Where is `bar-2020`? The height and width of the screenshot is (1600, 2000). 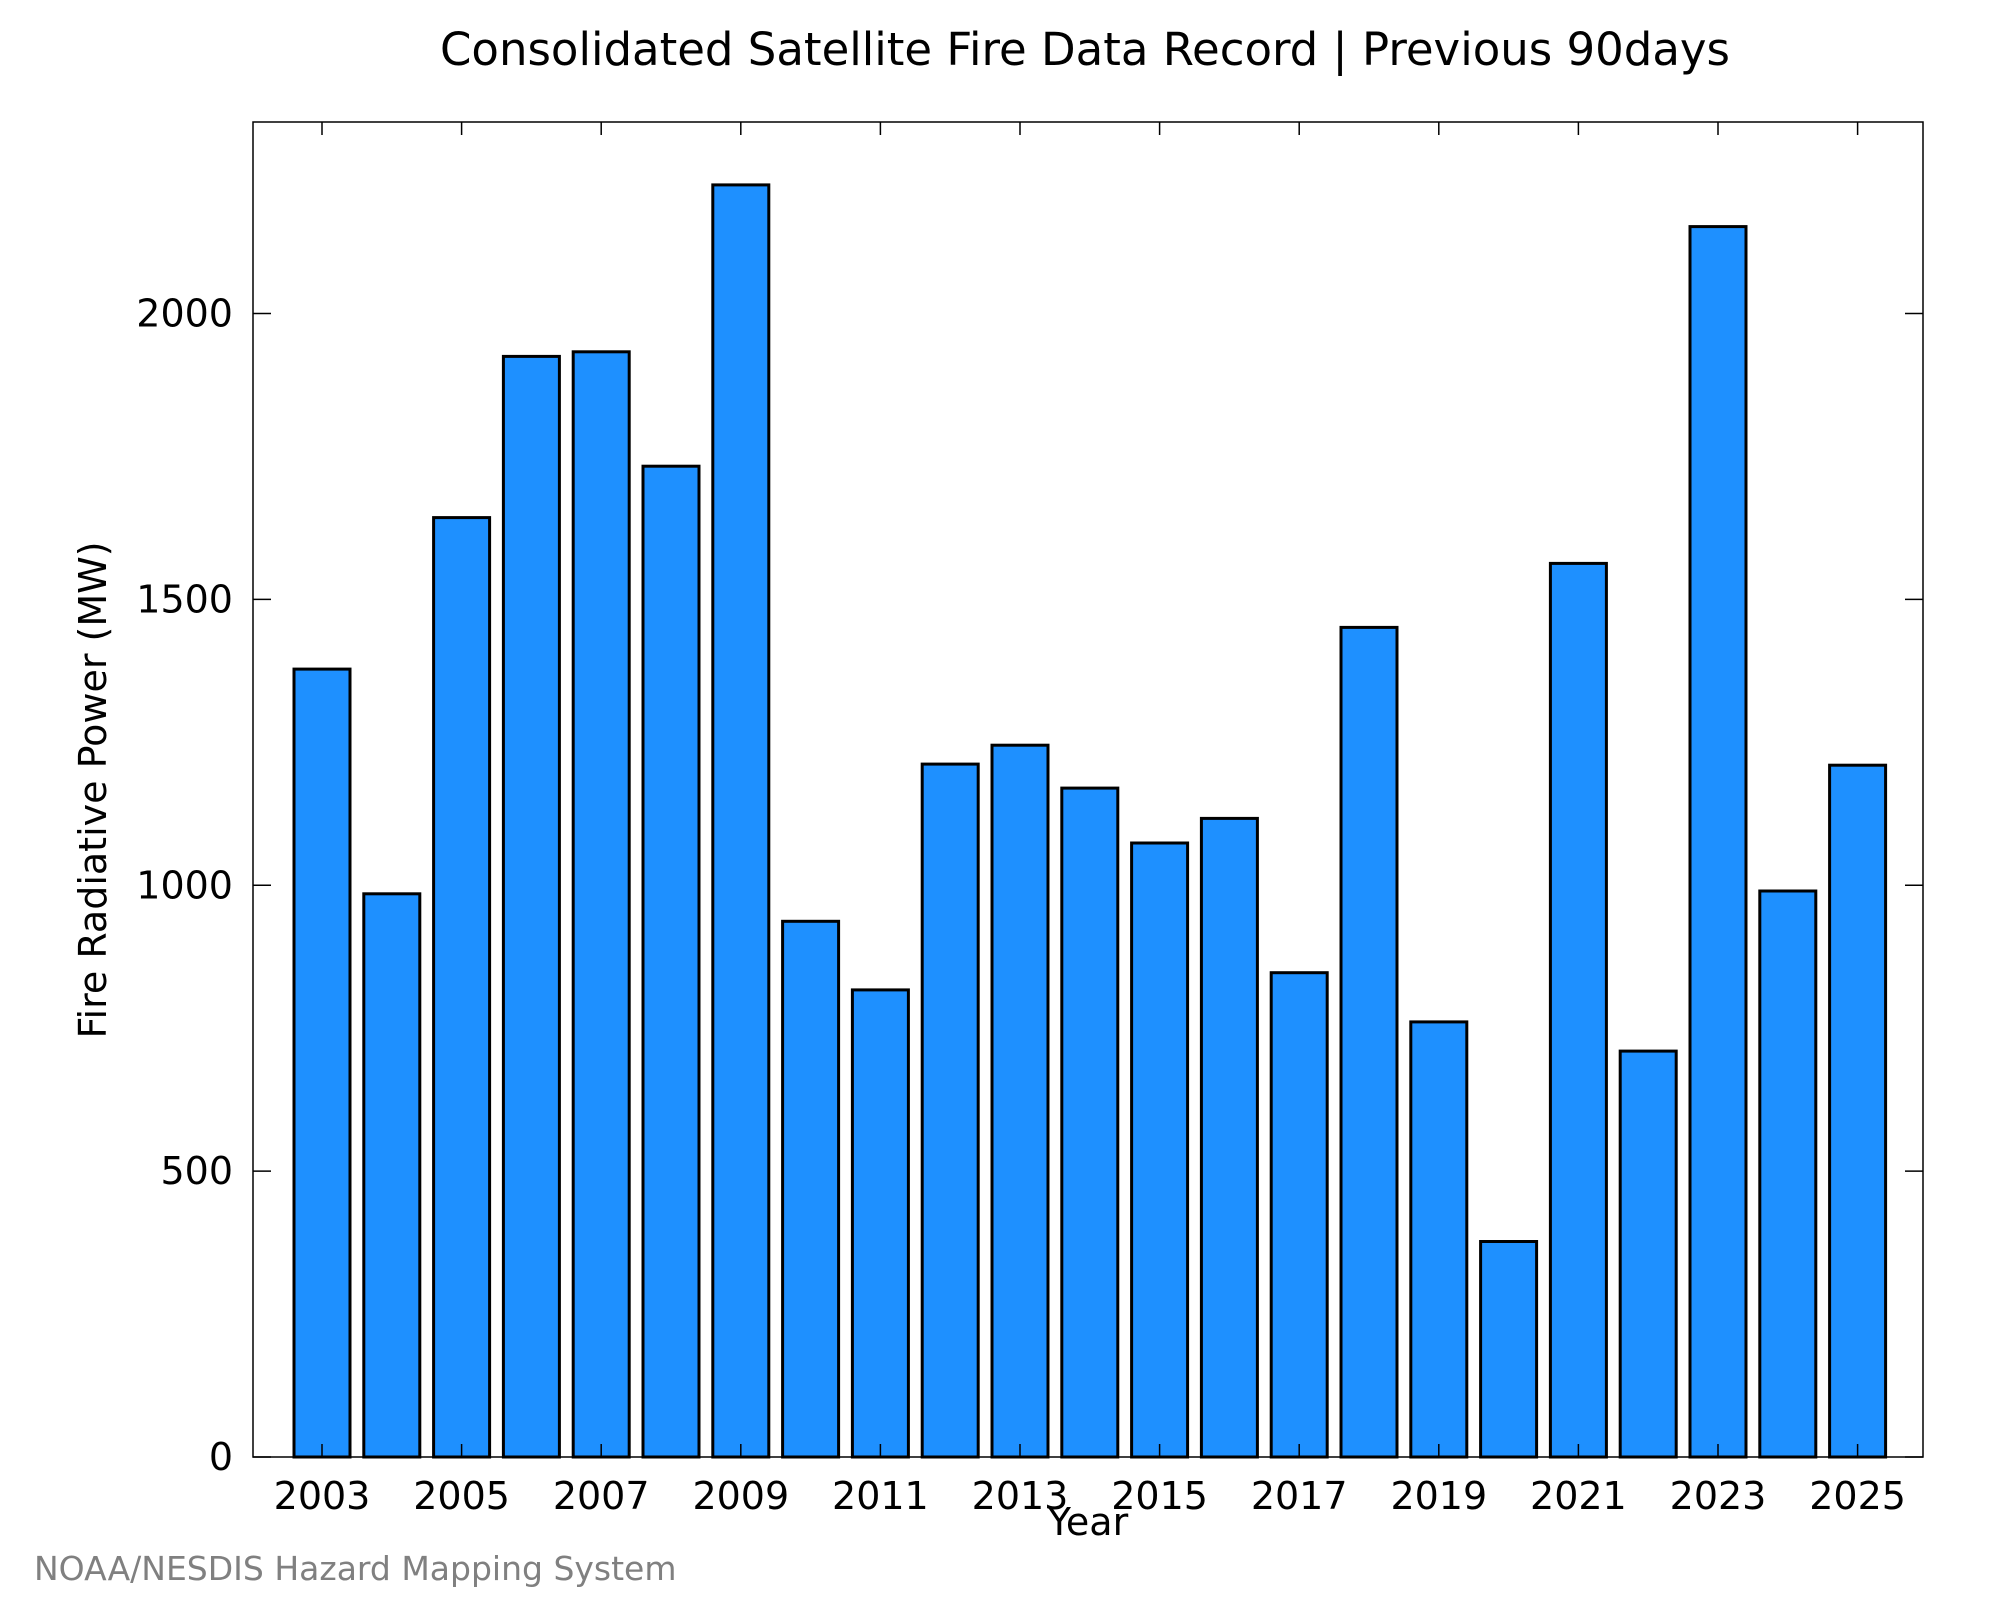
bar-2020 is located at coordinates (1509, 1349).